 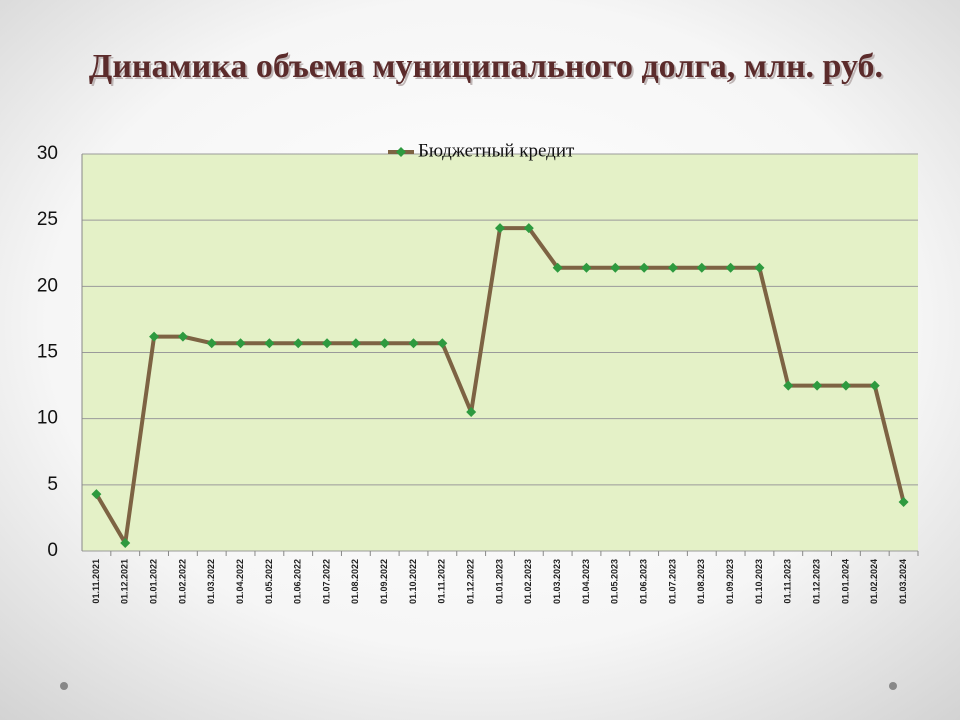 I want to click on x-tick-label: 01.02.2024, so click(x=874, y=581).